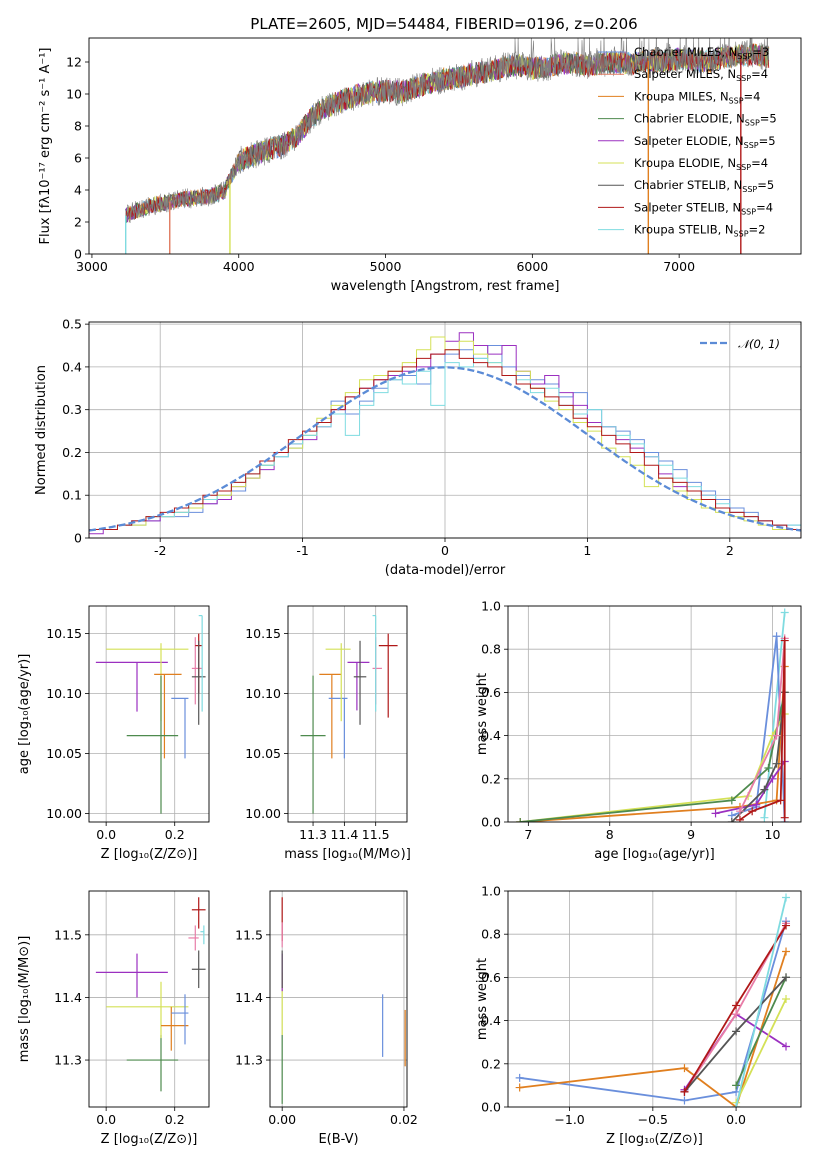 Image resolution: width=819 pixels, height=1170 pixels. I want to click on x-tick-label: 0.02, so click(404, 1119).